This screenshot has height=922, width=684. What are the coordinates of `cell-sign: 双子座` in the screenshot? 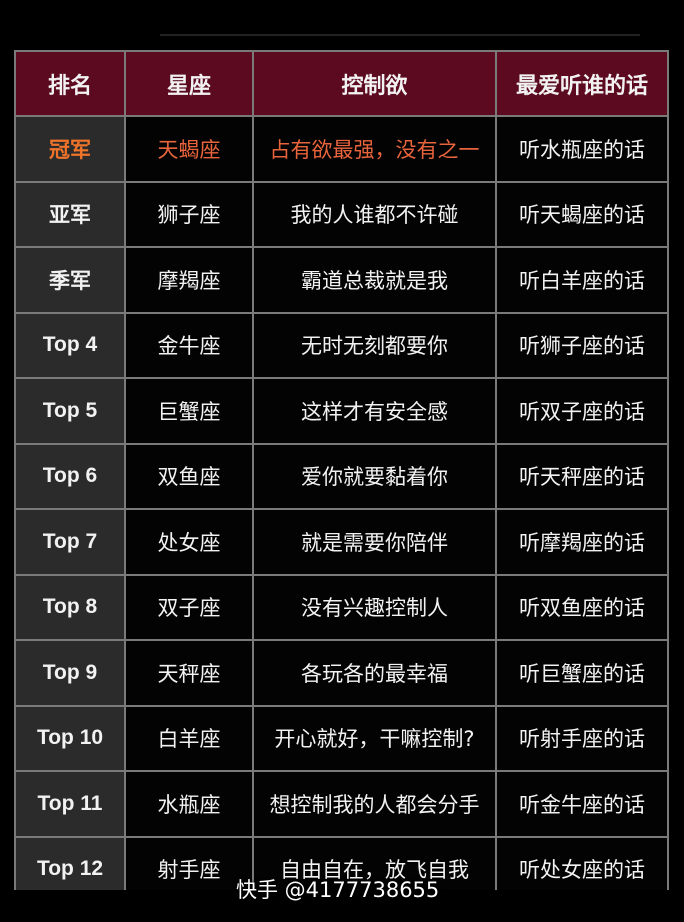 It's located at (189, 607).